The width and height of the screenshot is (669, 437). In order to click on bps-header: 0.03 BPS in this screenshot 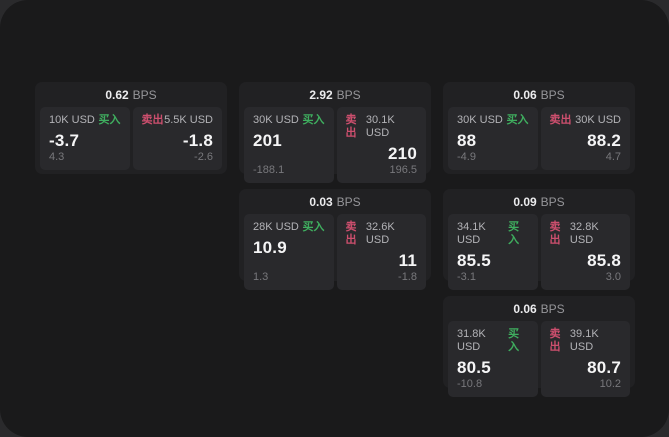, I will do `click(335, 201)`.